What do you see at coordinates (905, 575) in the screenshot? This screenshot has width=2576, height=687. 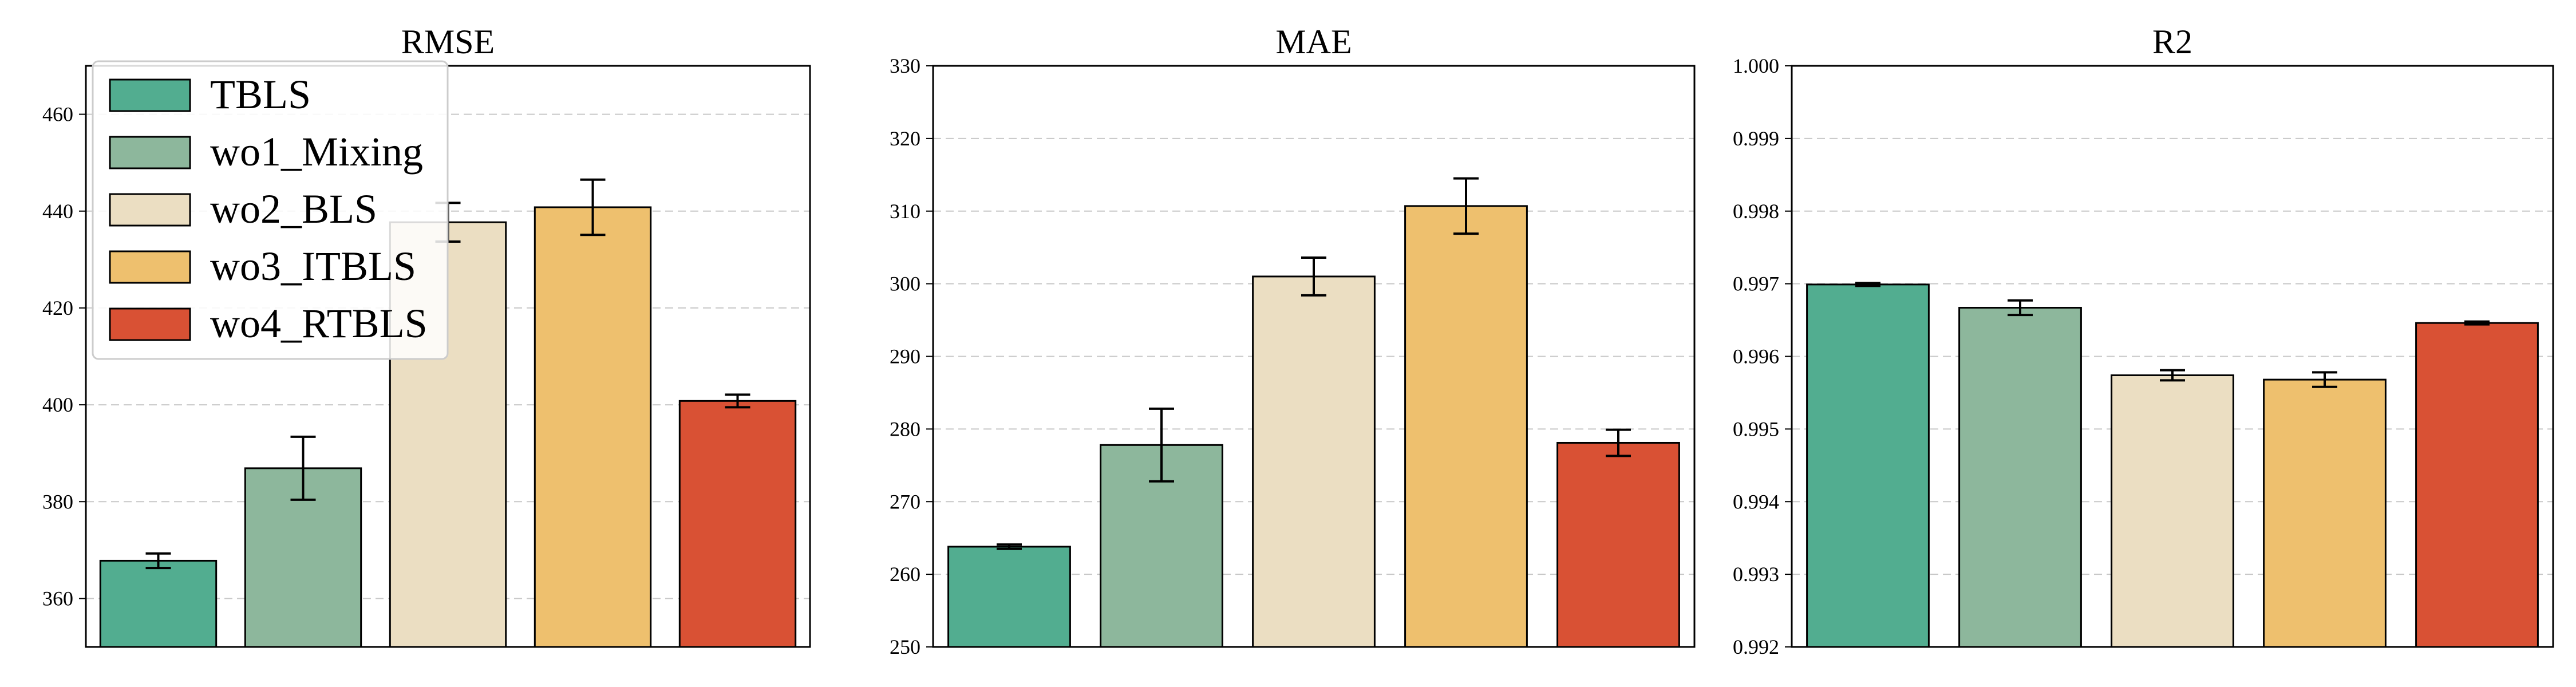 I see `y-tick-label: 260` at bounding box center [905, 575].